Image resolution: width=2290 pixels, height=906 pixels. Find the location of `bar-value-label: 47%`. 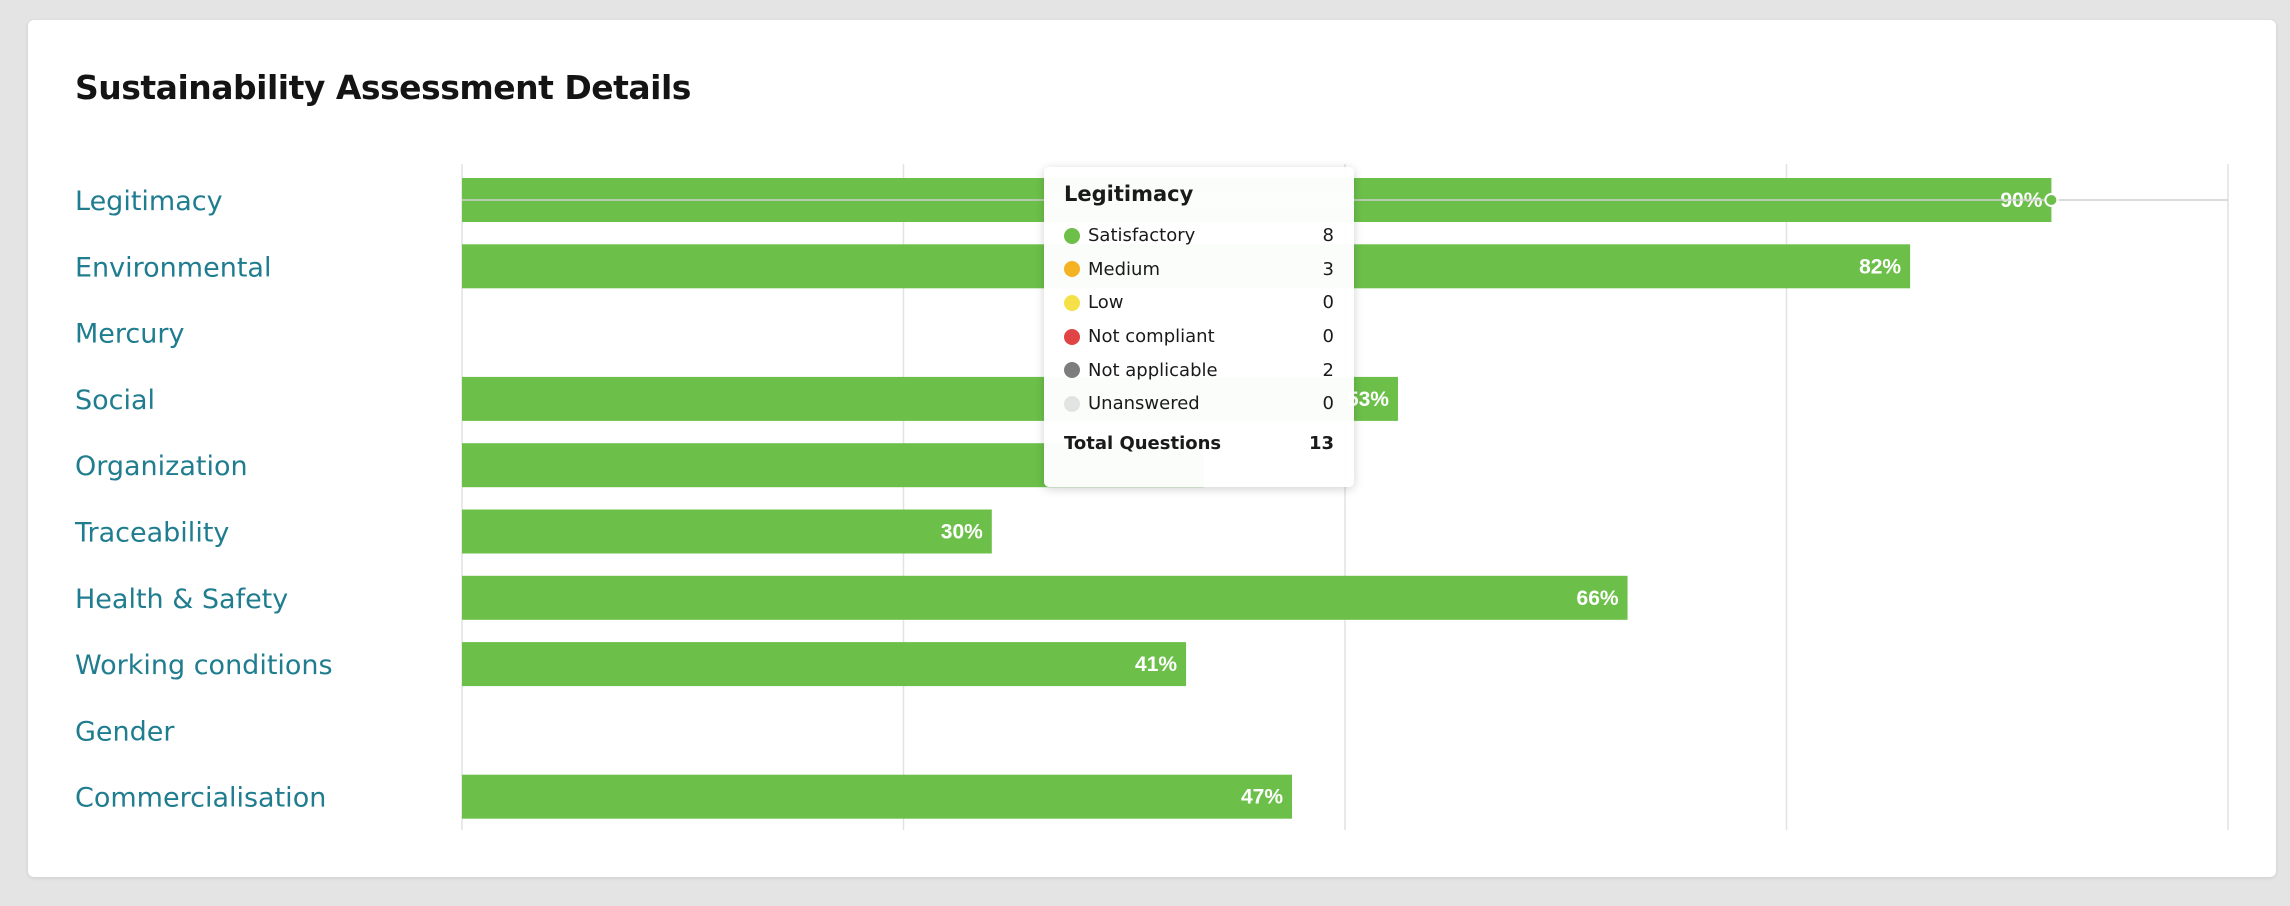

bar-value-label: 47% is located at coordinates (1262, 797).